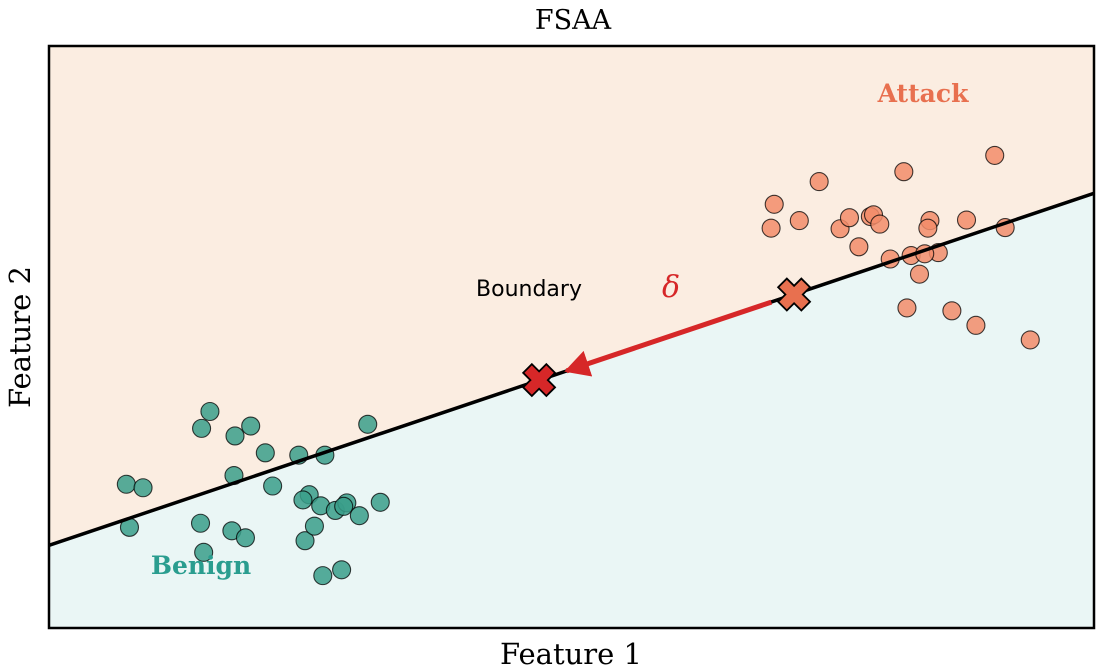 The width and height of the screenshot is (1100, 671). I want to click on y-axis-label: Feature 2, so click(20, 337).